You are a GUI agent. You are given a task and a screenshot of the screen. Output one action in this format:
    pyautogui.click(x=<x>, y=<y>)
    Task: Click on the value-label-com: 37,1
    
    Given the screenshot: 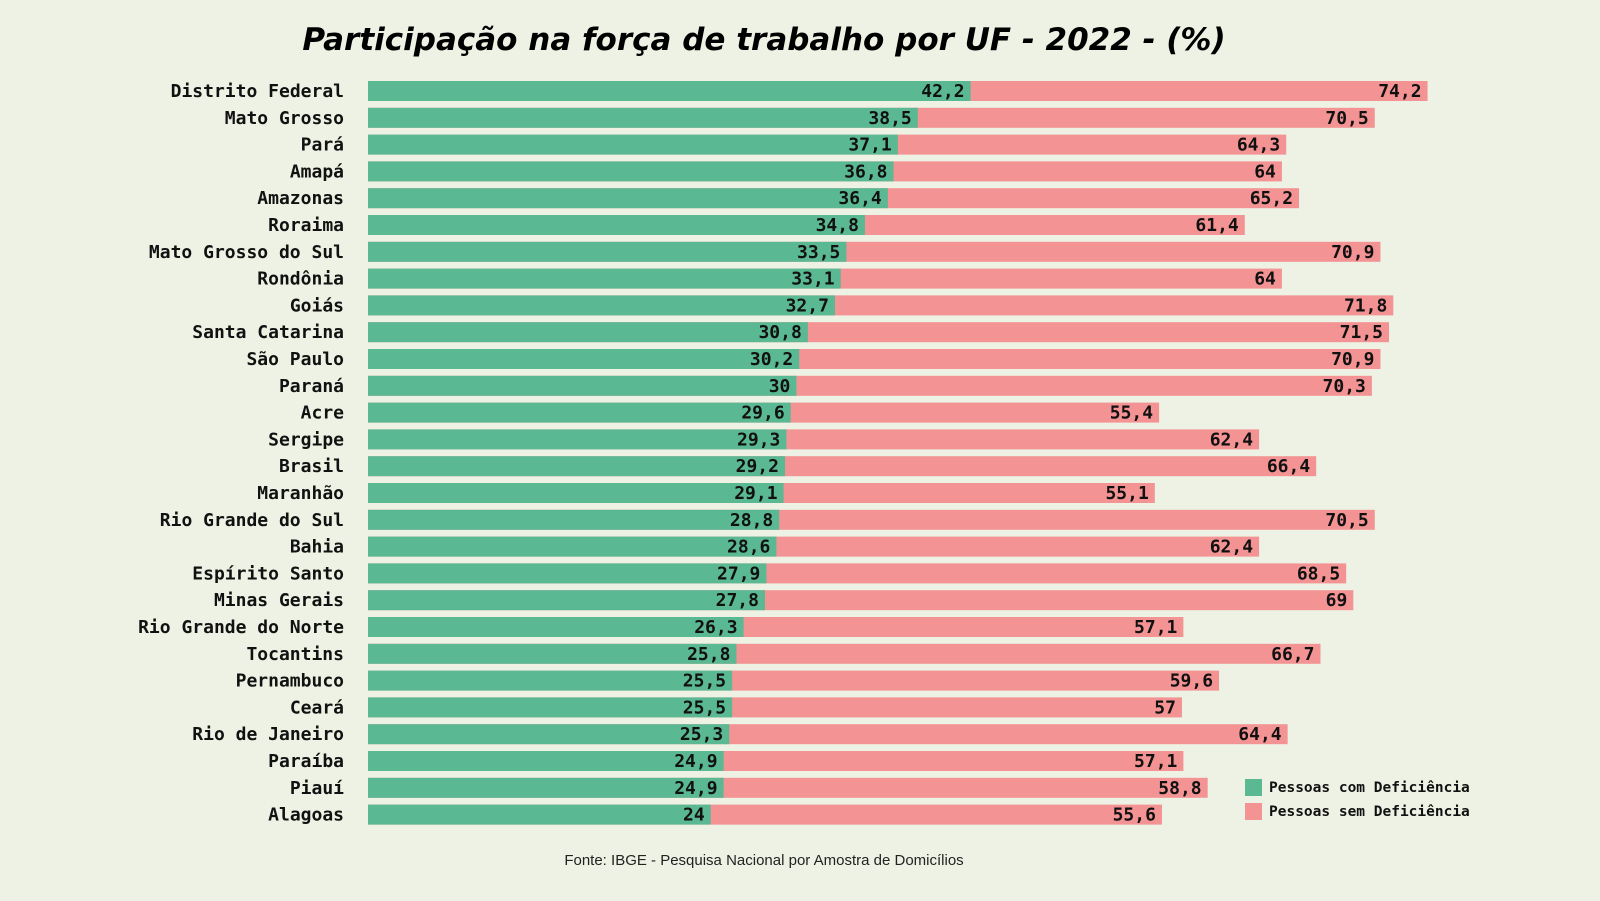 What is the action you would take?
    pyautogui.click(x=869, y=145)
    